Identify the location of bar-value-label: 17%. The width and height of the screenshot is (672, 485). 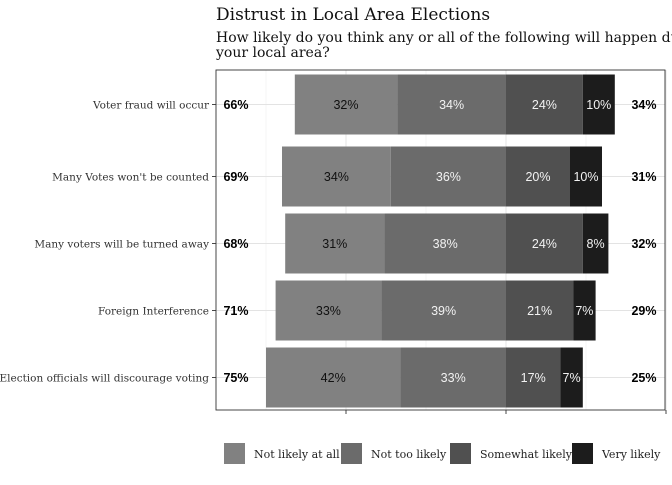
(533, 378).